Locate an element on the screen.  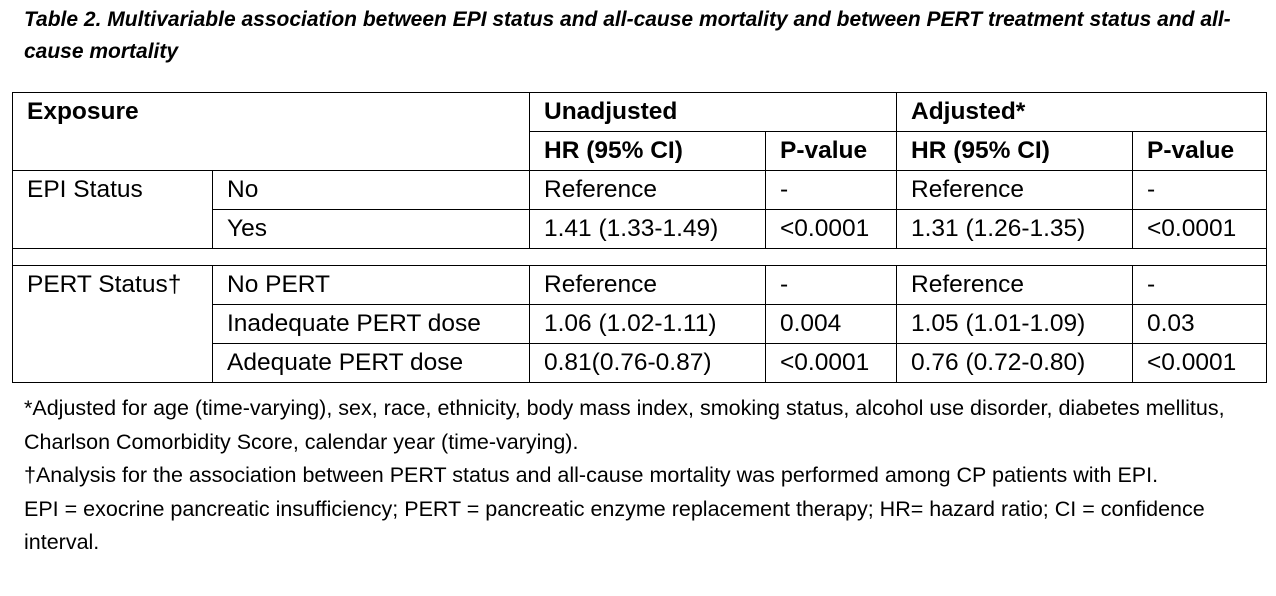
adjusted-pvalue-cell: 0.03 is located at coordinates (1199, 324).